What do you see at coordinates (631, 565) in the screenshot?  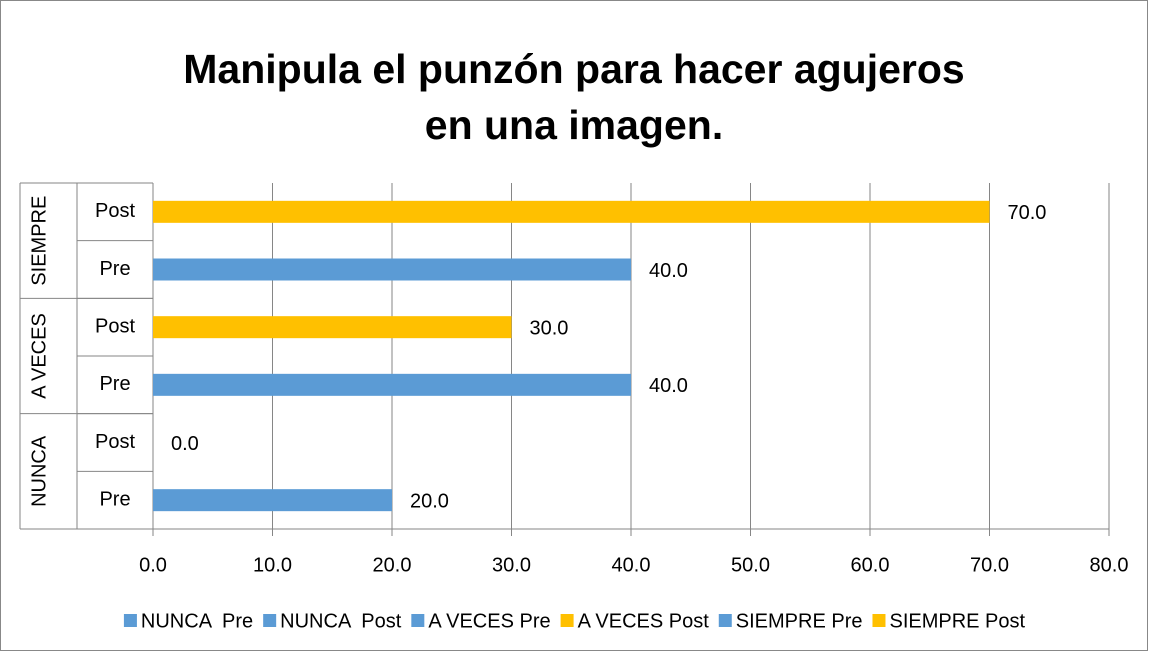 I see `x-tick-label: 40.0` at bounding box center [631, 565].